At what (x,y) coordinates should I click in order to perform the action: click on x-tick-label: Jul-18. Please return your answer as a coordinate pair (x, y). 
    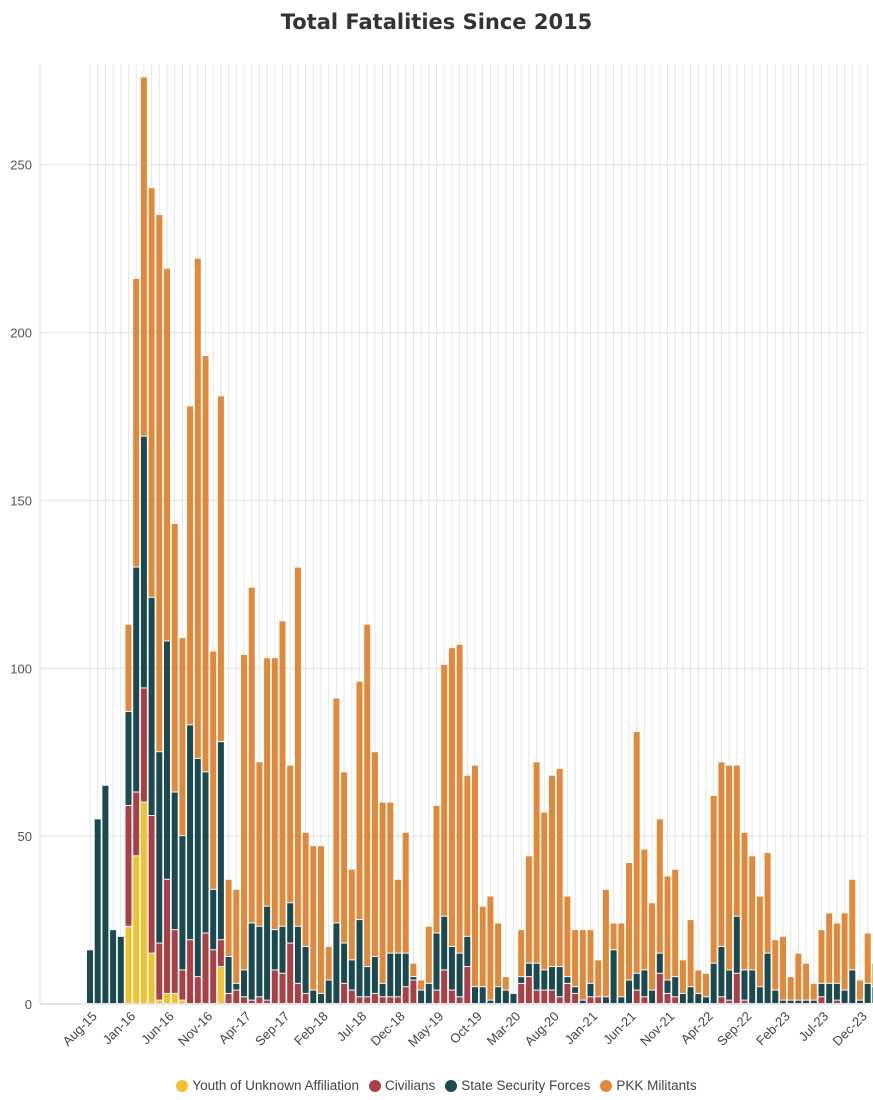
    Looking at the image, I should click on (352, 1027).